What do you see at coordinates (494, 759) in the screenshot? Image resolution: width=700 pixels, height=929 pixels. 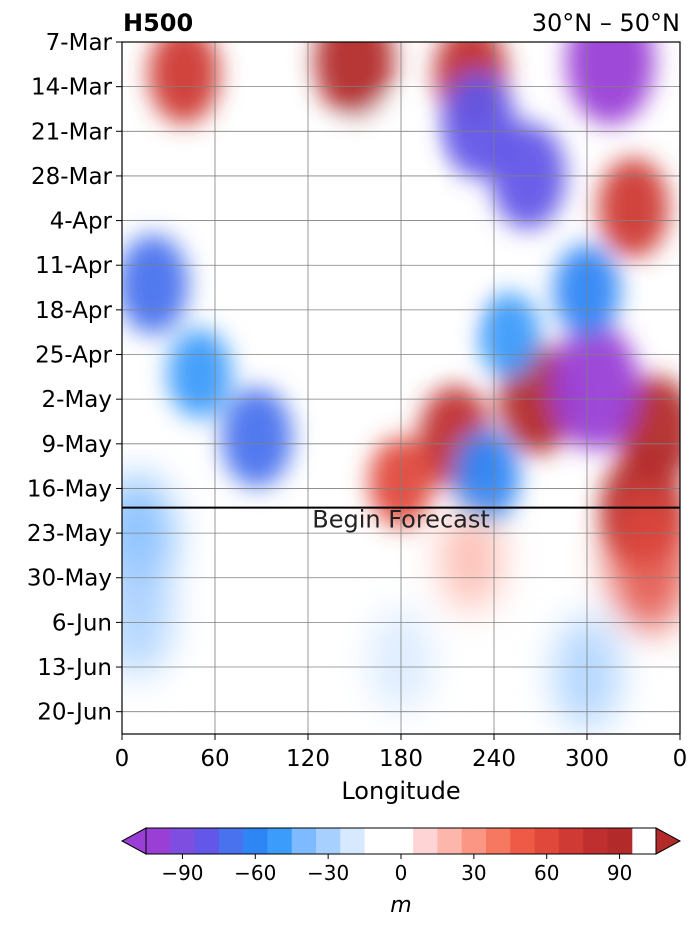 I see `x-tick-label: 240` at bounding box center [494, 759].